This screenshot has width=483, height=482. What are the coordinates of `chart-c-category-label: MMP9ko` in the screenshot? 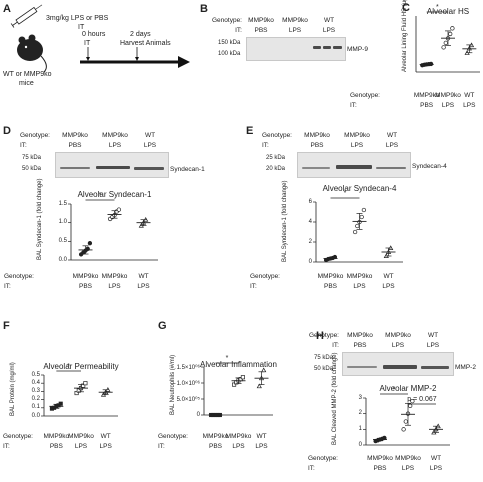 It's located at (426, 95).